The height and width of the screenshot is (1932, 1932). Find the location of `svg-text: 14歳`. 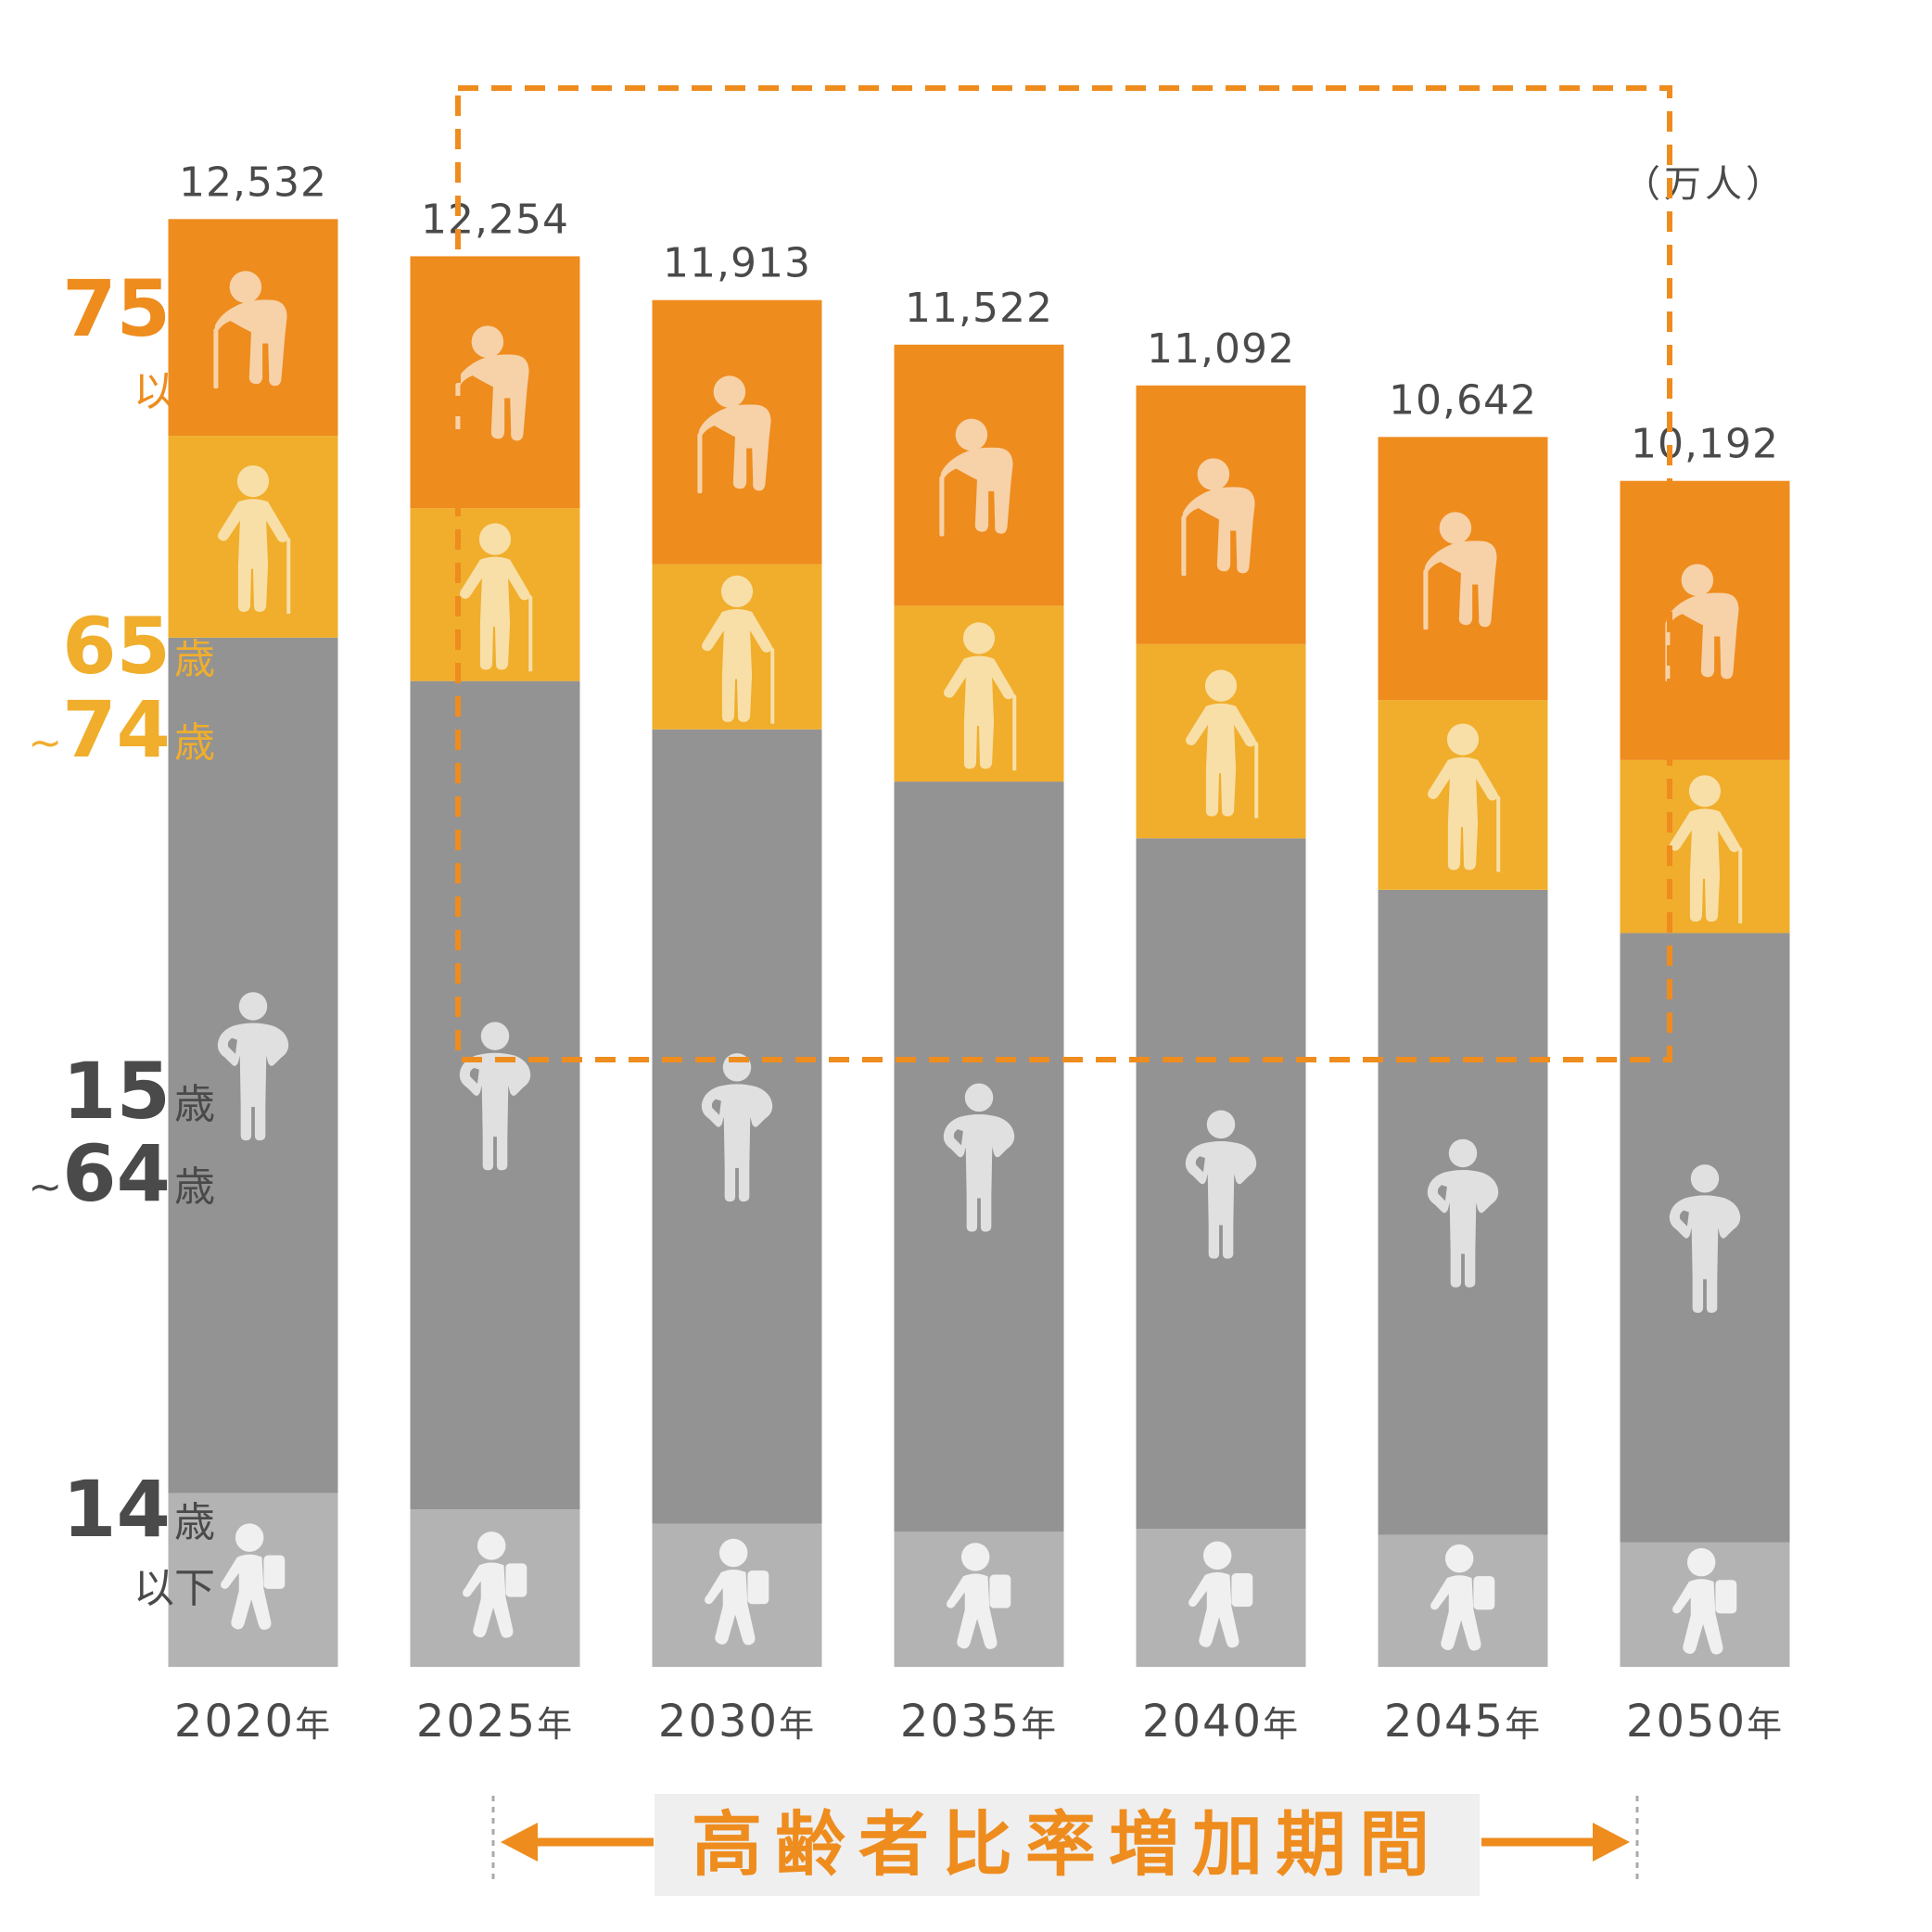

svg-text: 14歳 is located at coordinates (138, 1509).